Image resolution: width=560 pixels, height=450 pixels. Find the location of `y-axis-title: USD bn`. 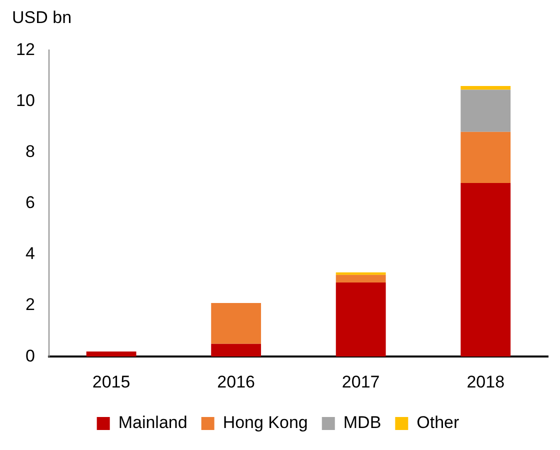

y-axis-title: USD bn is located at coordinates (42, 18).